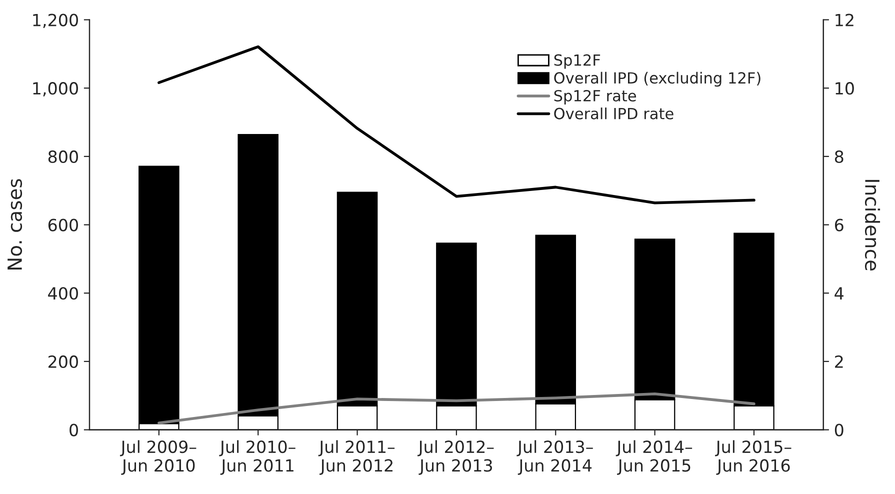 This screenshot has width=895, height=494. I want to click on y2-tick-label: 2, so click(839, 361).